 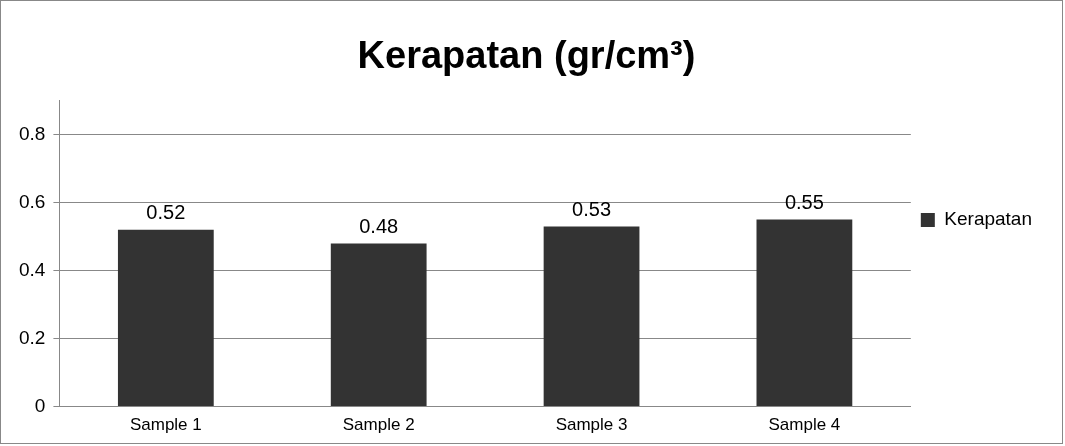 I want to click on x-tick-label: Sample 4, so click(x=804, y=425).